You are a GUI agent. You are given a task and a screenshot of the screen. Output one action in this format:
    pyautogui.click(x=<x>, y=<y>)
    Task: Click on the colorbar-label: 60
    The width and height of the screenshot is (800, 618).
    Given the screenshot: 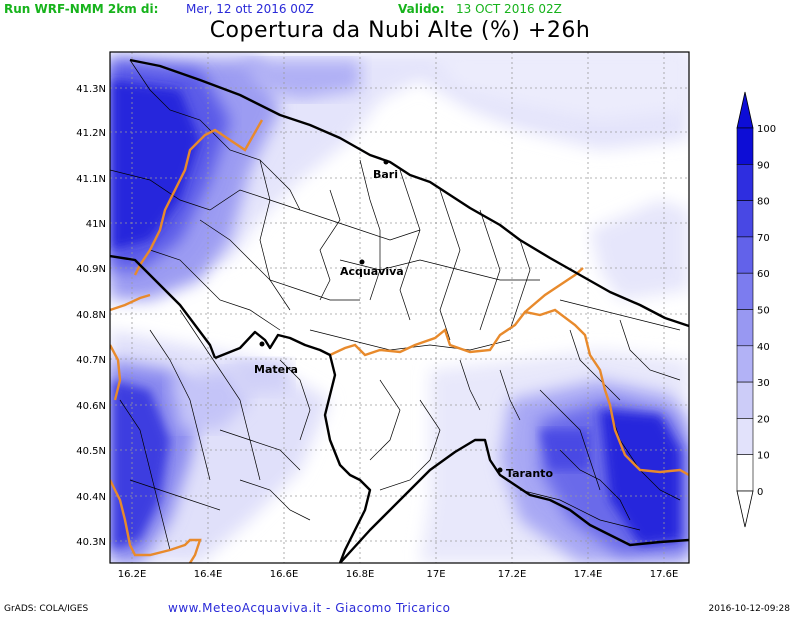 What is the action you would take?
    pyautogui.click(x=763, y=274)
    